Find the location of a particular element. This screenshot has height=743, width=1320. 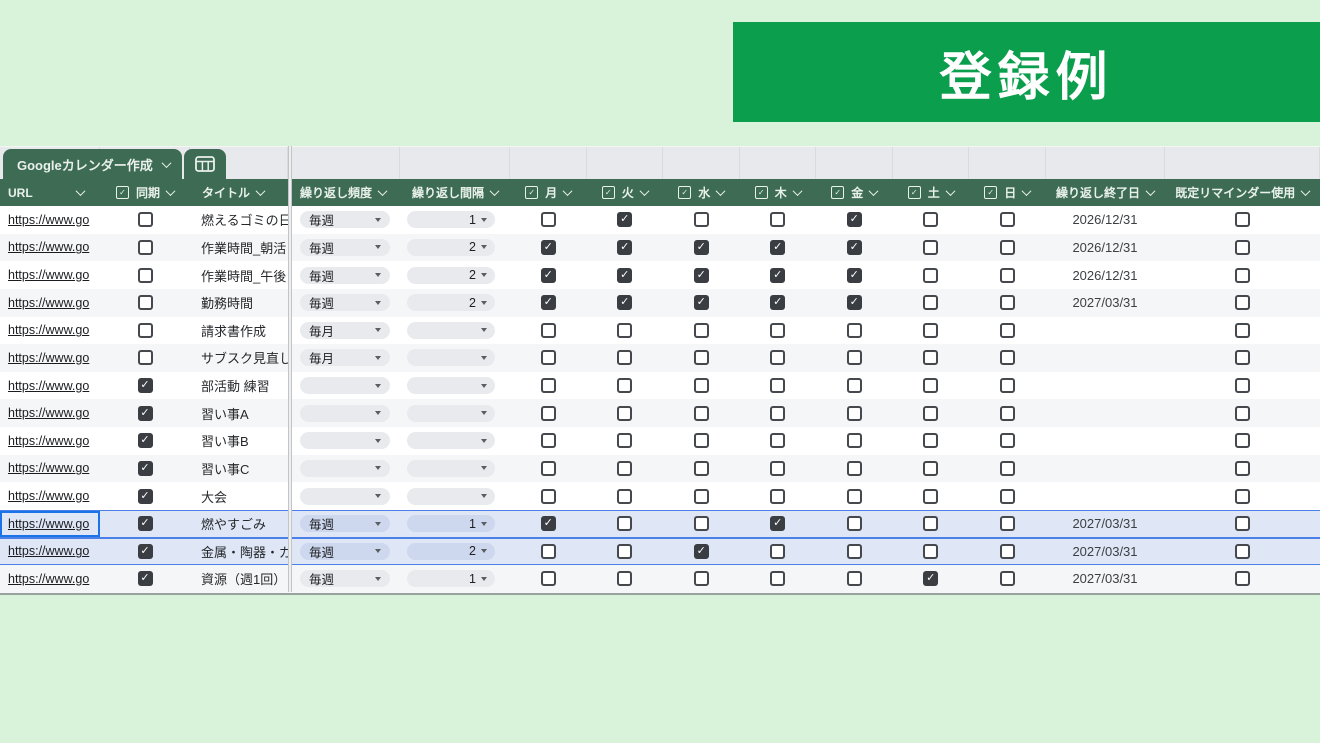

title-cell: 勤務時間 is located at coordinates (239, 303).